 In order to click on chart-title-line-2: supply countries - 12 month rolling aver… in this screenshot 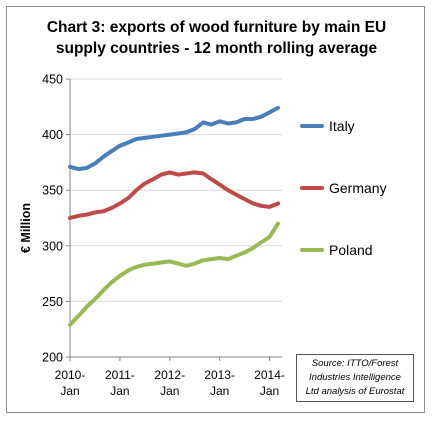, I will do `click(216, 48)`.